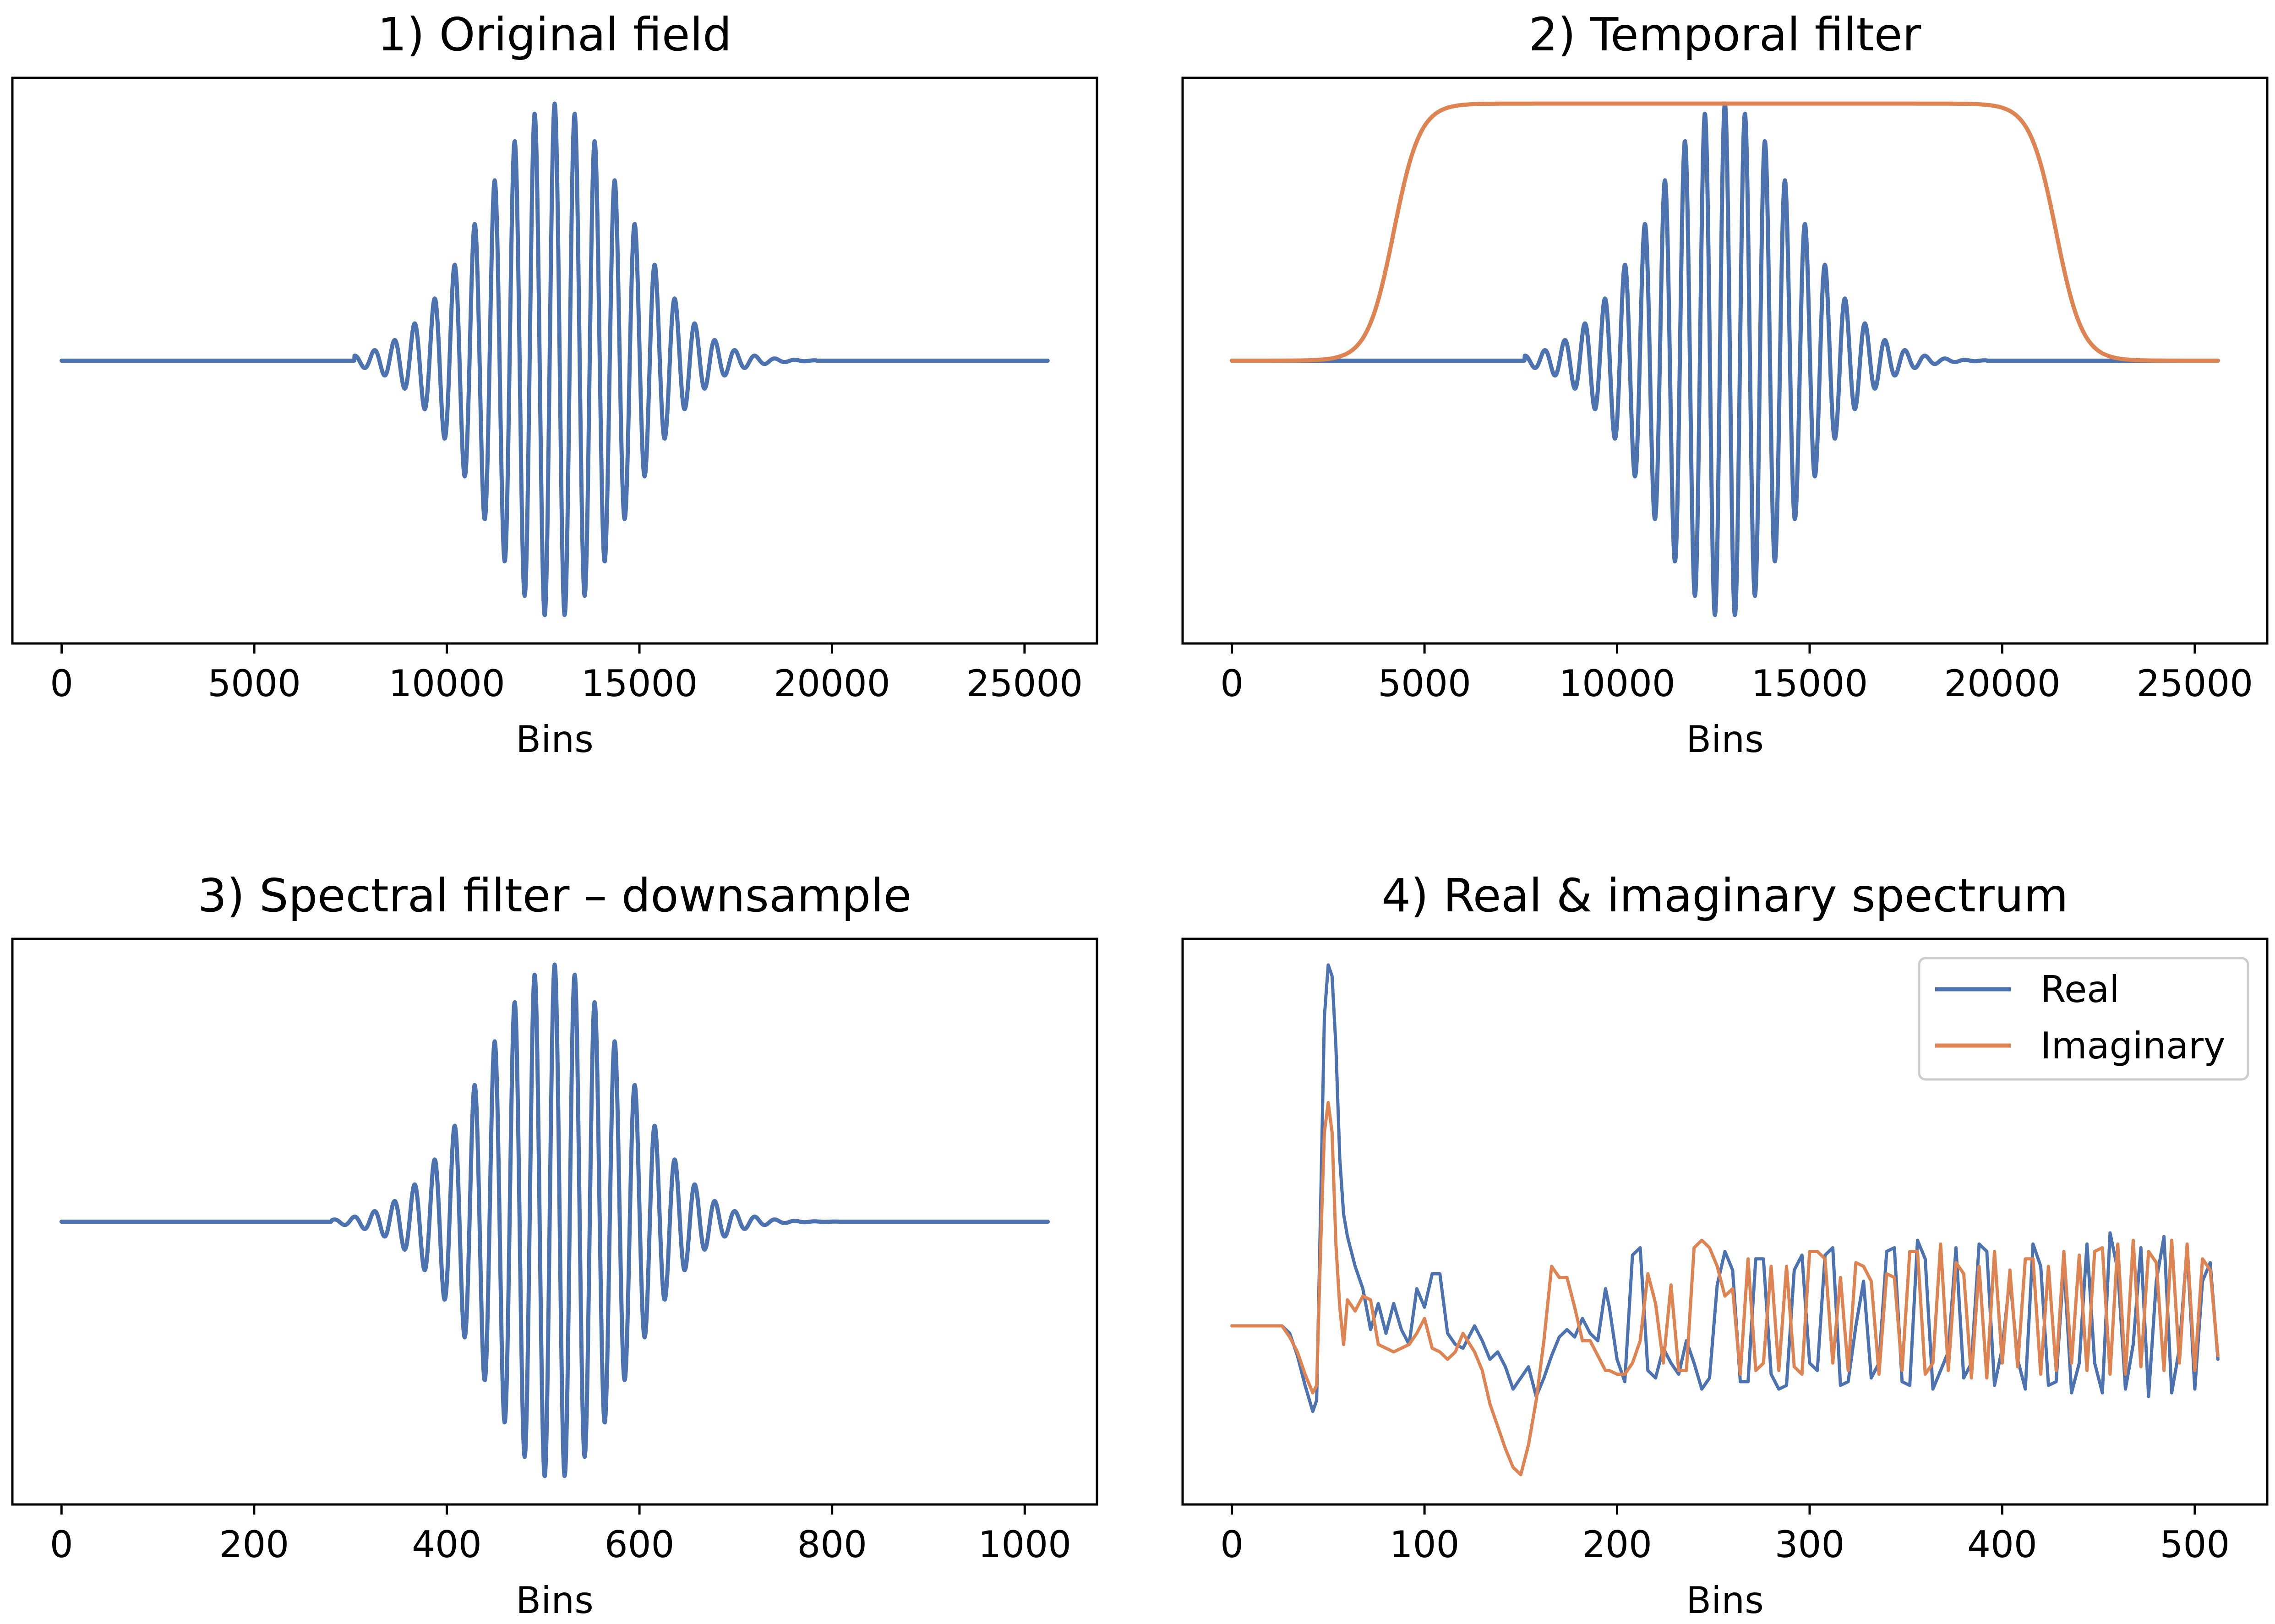  I want to click on subplot-3-ticks: 0 200 400 600 800 1000, so click(560, 1535).